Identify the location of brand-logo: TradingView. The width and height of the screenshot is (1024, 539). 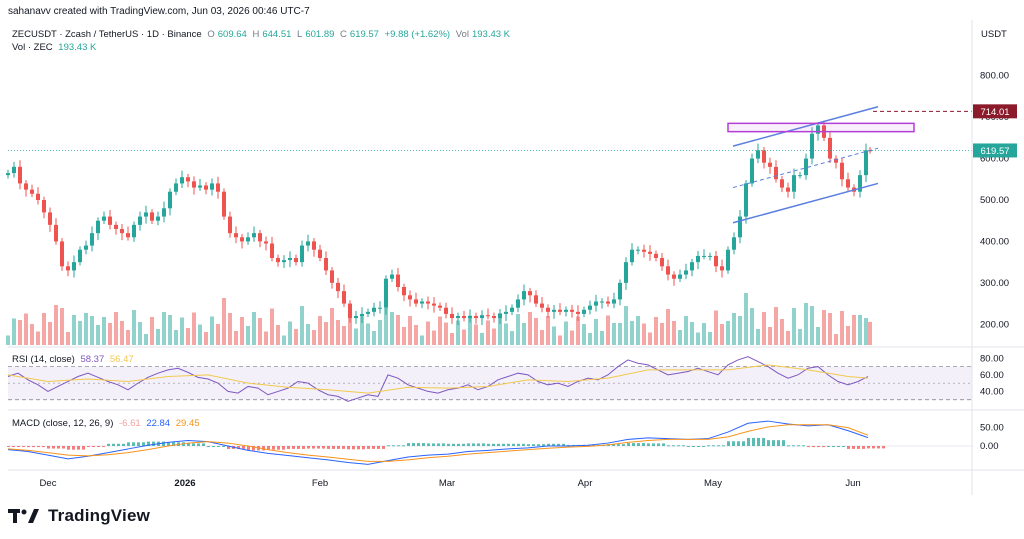
(79, 516).